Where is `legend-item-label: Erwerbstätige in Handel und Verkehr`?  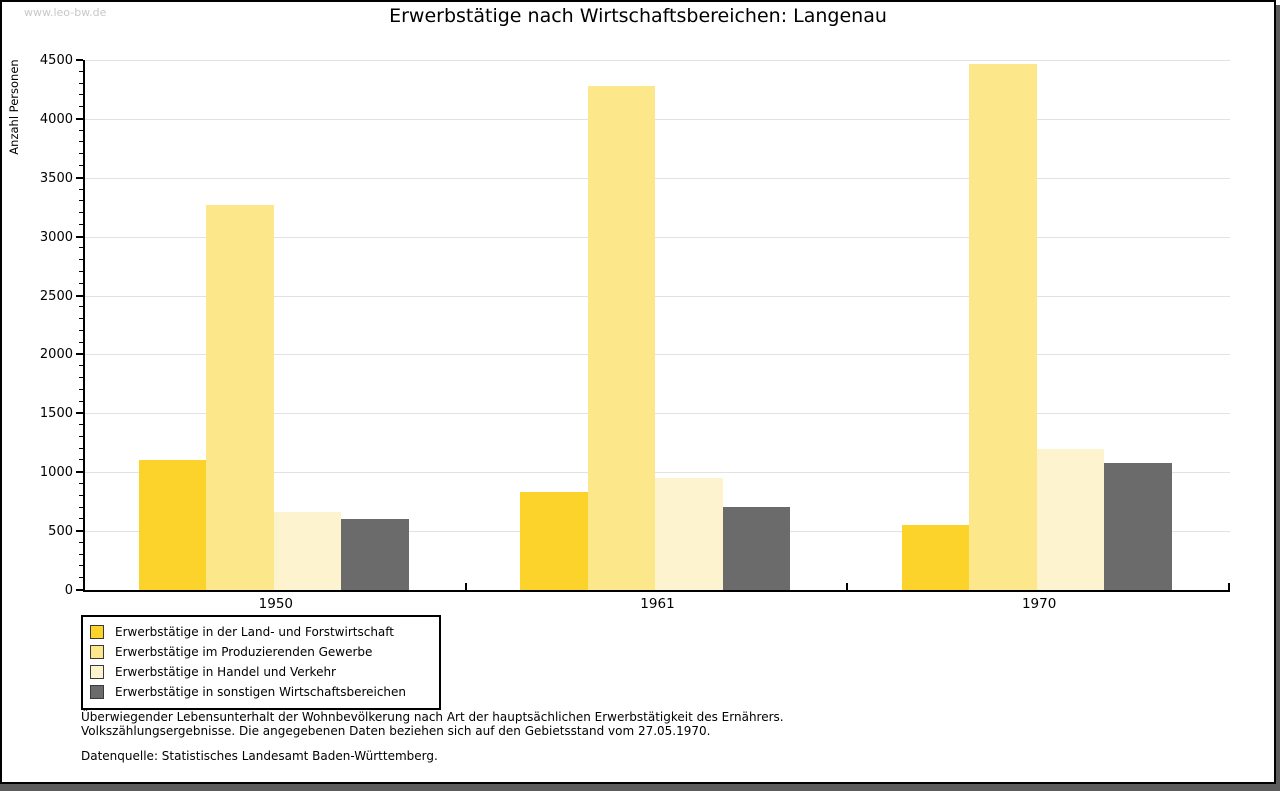 legend-item-label: Erwerbstätige in Handel und Verkehr is located at coordinates (225, 672).